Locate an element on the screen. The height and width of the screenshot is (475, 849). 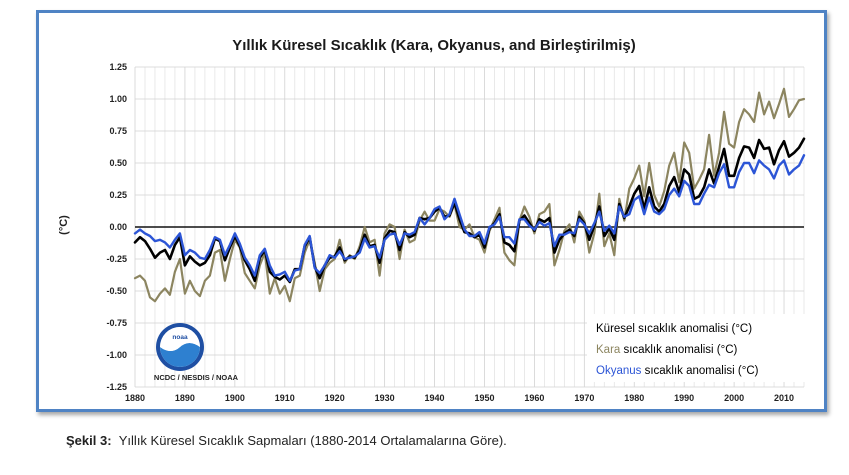
legend-land: Kara sıcaklık anomalisi (°C) is located at coordinates (667, 350).